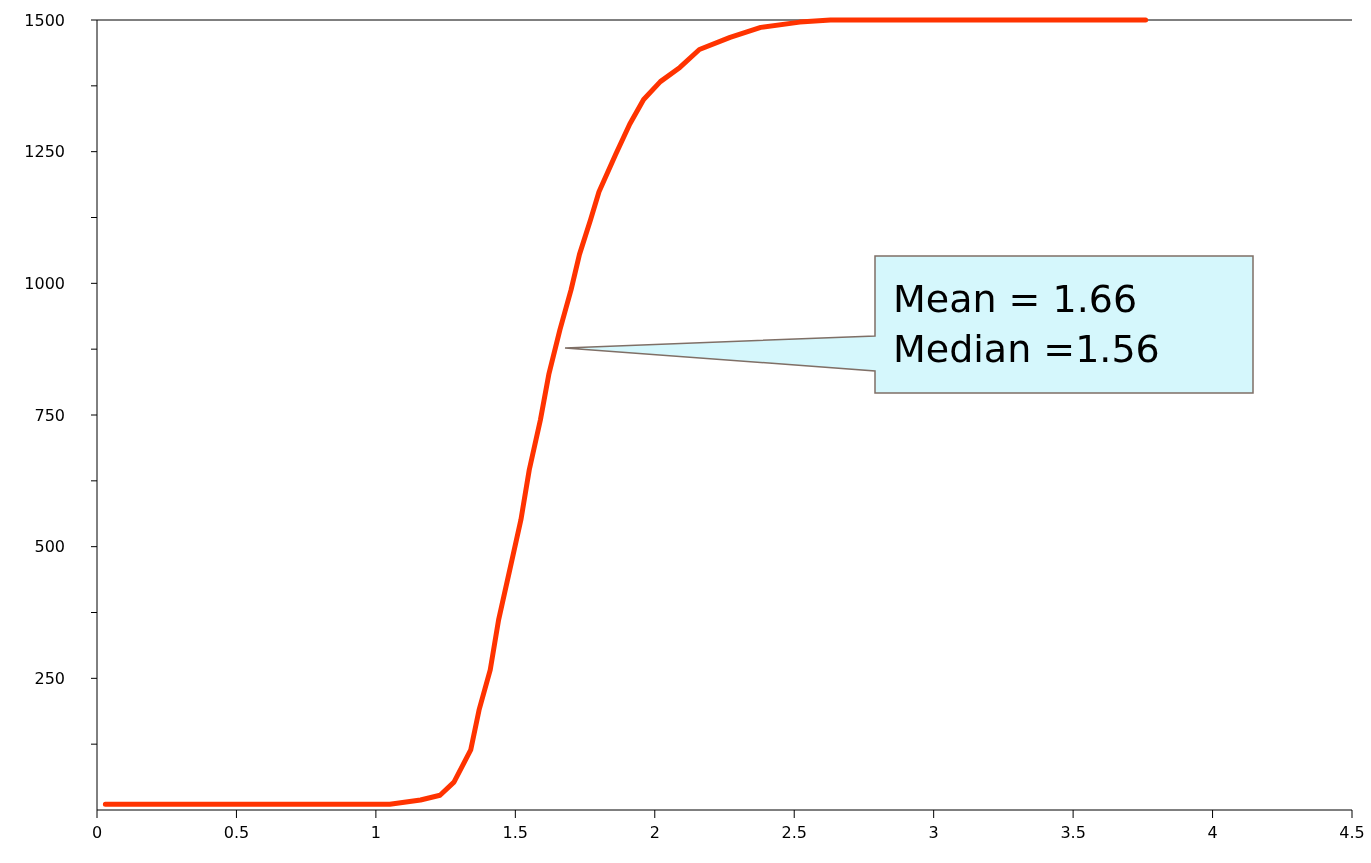  What do you see at coordinates (49, 415) in the screenshot?
I see `y-tick-label: 750` at bounding box center [49, 415].